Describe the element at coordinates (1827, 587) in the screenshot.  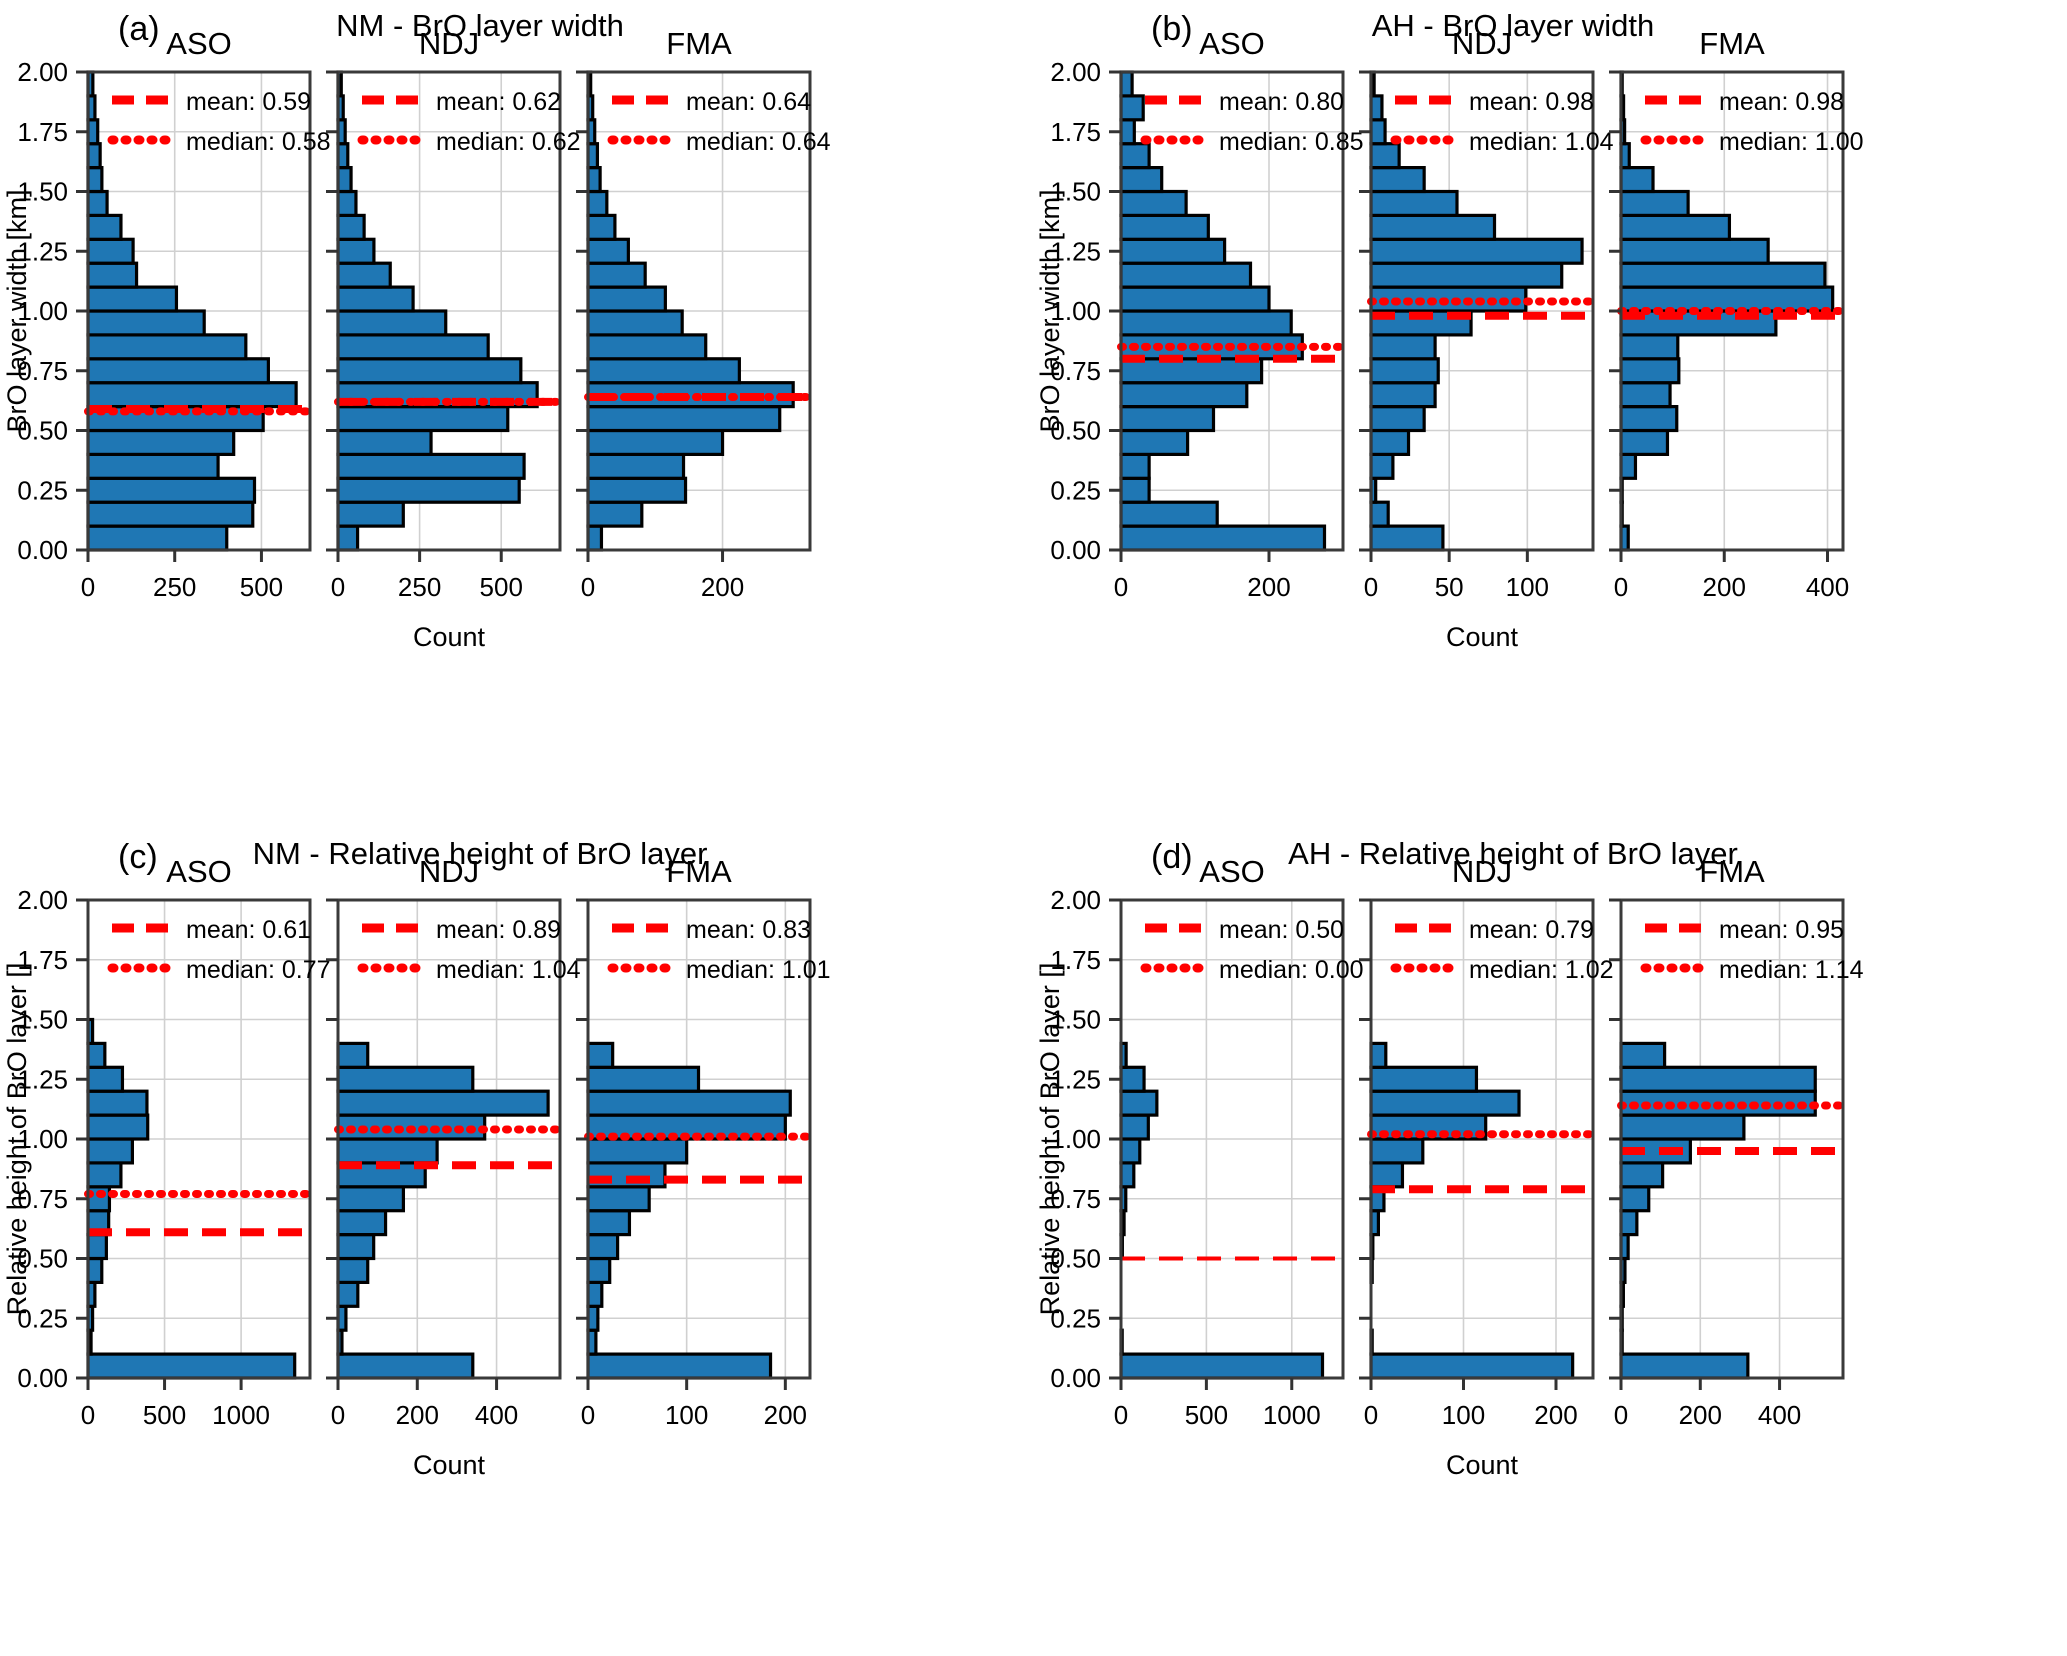
I see `x-tick-label: 400` at that location.